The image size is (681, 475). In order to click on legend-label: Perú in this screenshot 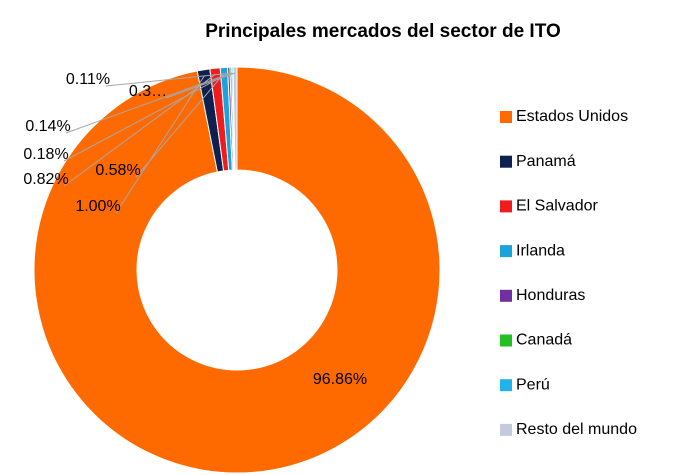, I will do `click(533, 384)`.